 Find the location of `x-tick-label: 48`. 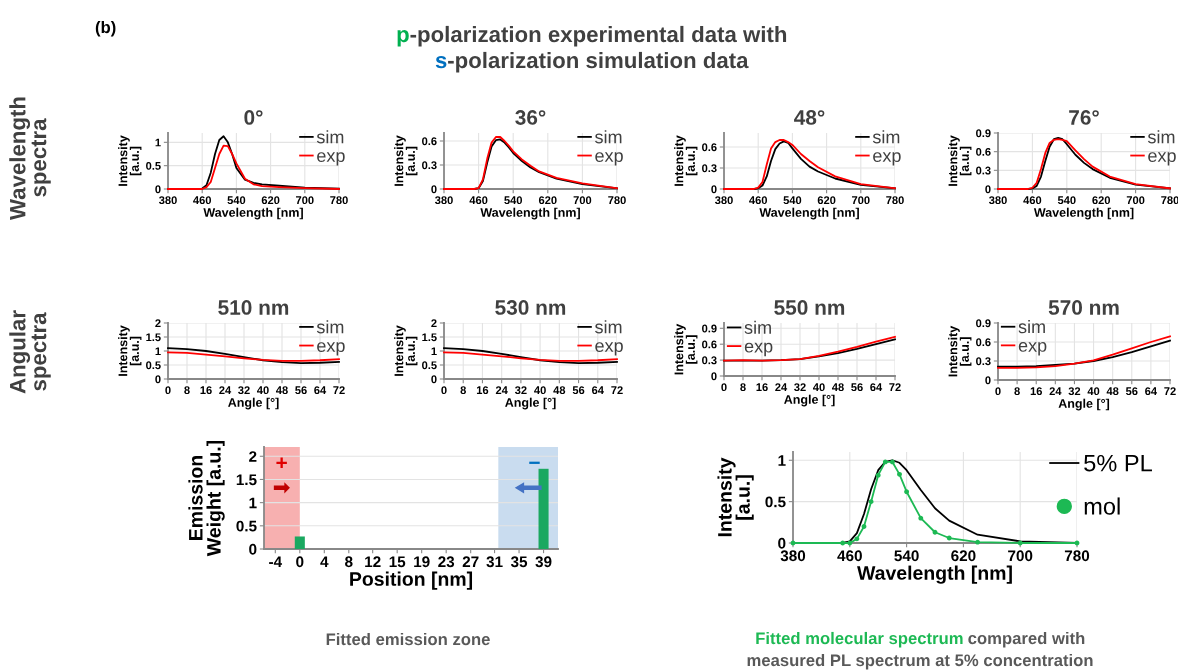

x-tick-label: 48 is located at coordinates (559, 390).